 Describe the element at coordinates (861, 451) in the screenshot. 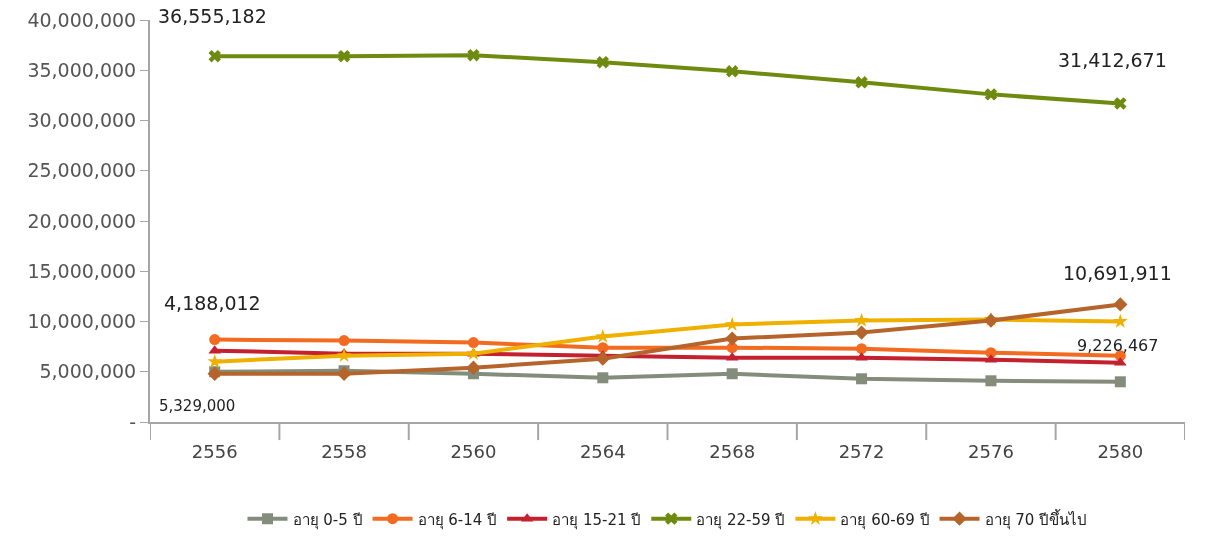

I see `x-tick-label: 2572` at that location.